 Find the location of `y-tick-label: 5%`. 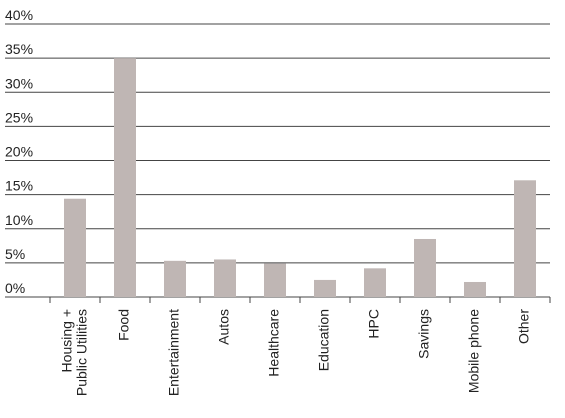

y-tick-label: 5% is located at coordinates (15, 254).